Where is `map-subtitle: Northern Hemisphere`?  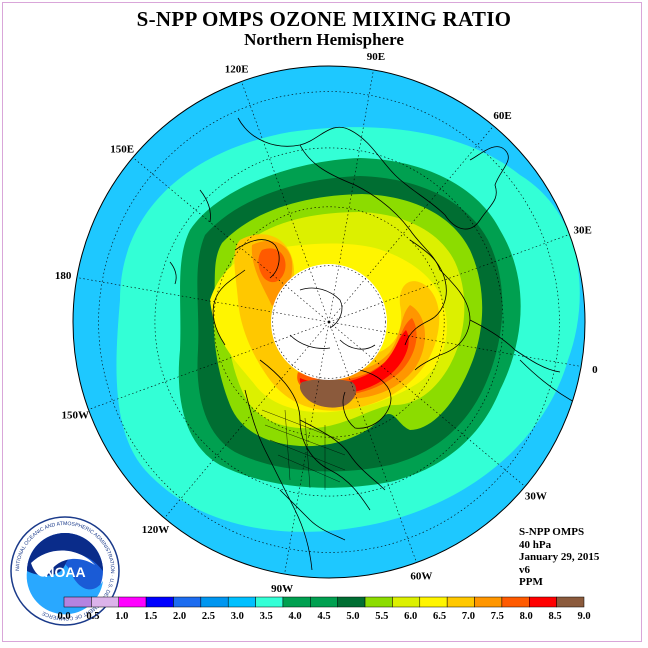 map-subtitle: Northern Hemisphere is located at coordinates (324, 39).